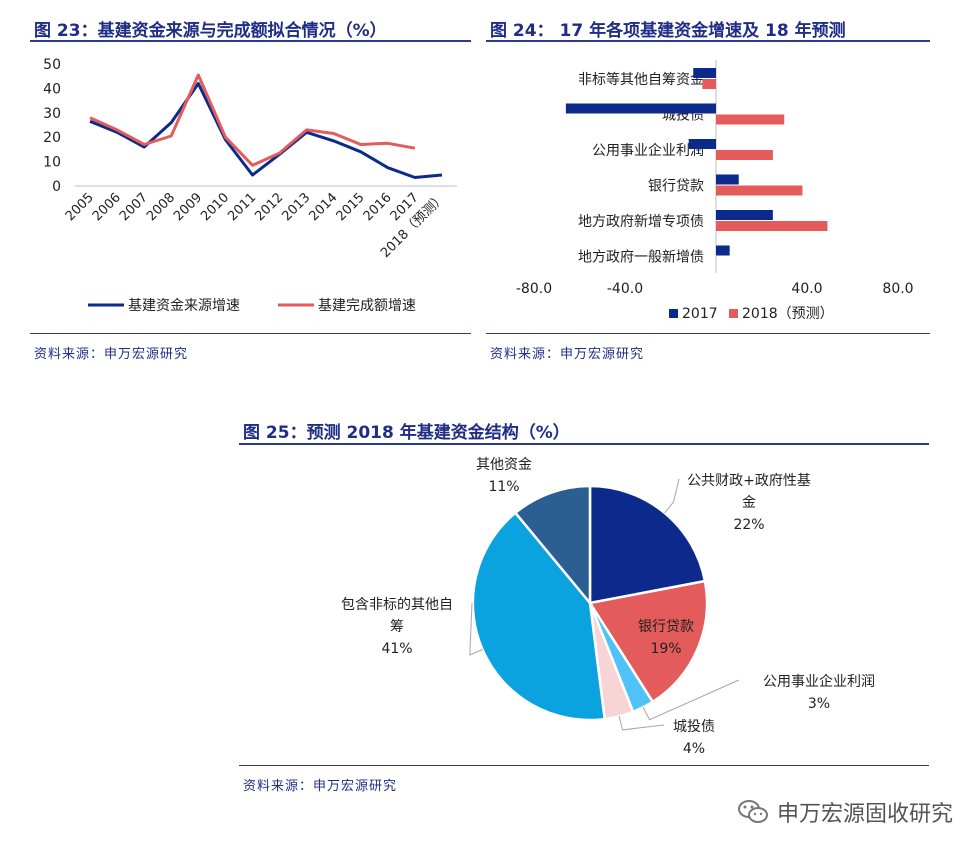  Describe the element at coordinates (80, 207) in the screenshot. I see `x-tick-label: 2005` at that location.